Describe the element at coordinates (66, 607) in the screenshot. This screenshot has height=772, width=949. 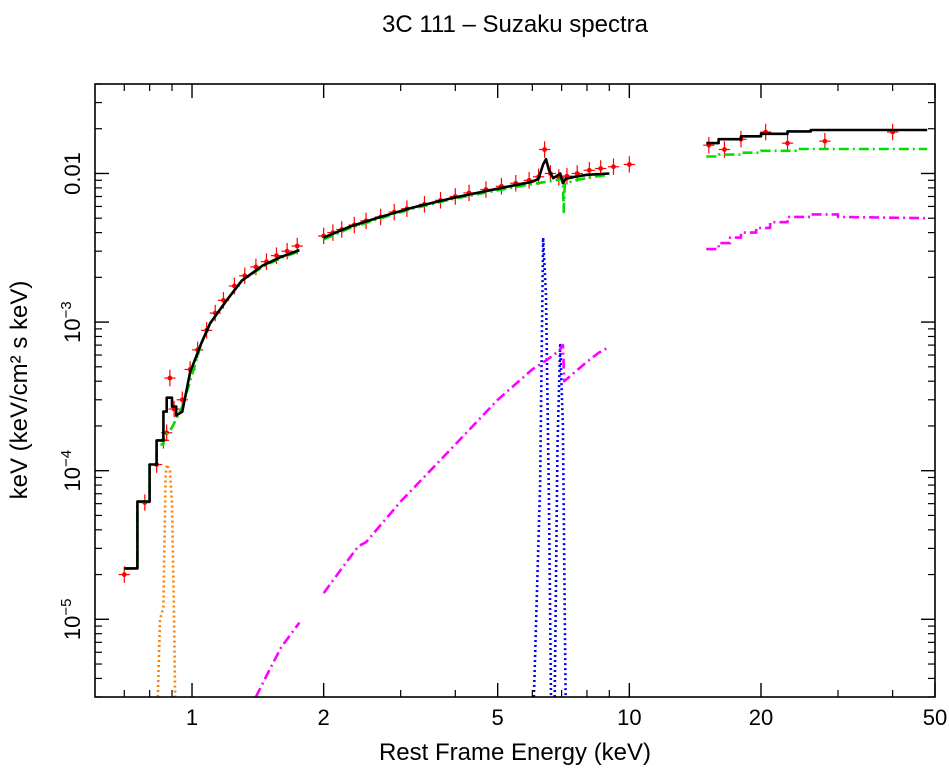
I see `y-tick-exponent: −5` at that location.